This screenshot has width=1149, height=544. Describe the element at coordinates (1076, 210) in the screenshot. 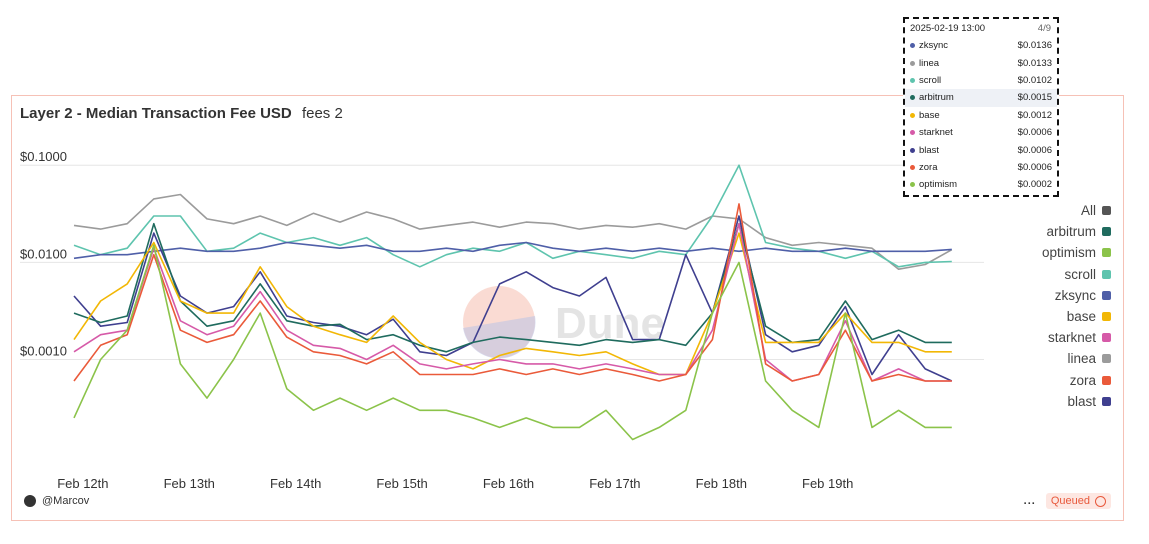

I see `legend-item-all: All` at that location.